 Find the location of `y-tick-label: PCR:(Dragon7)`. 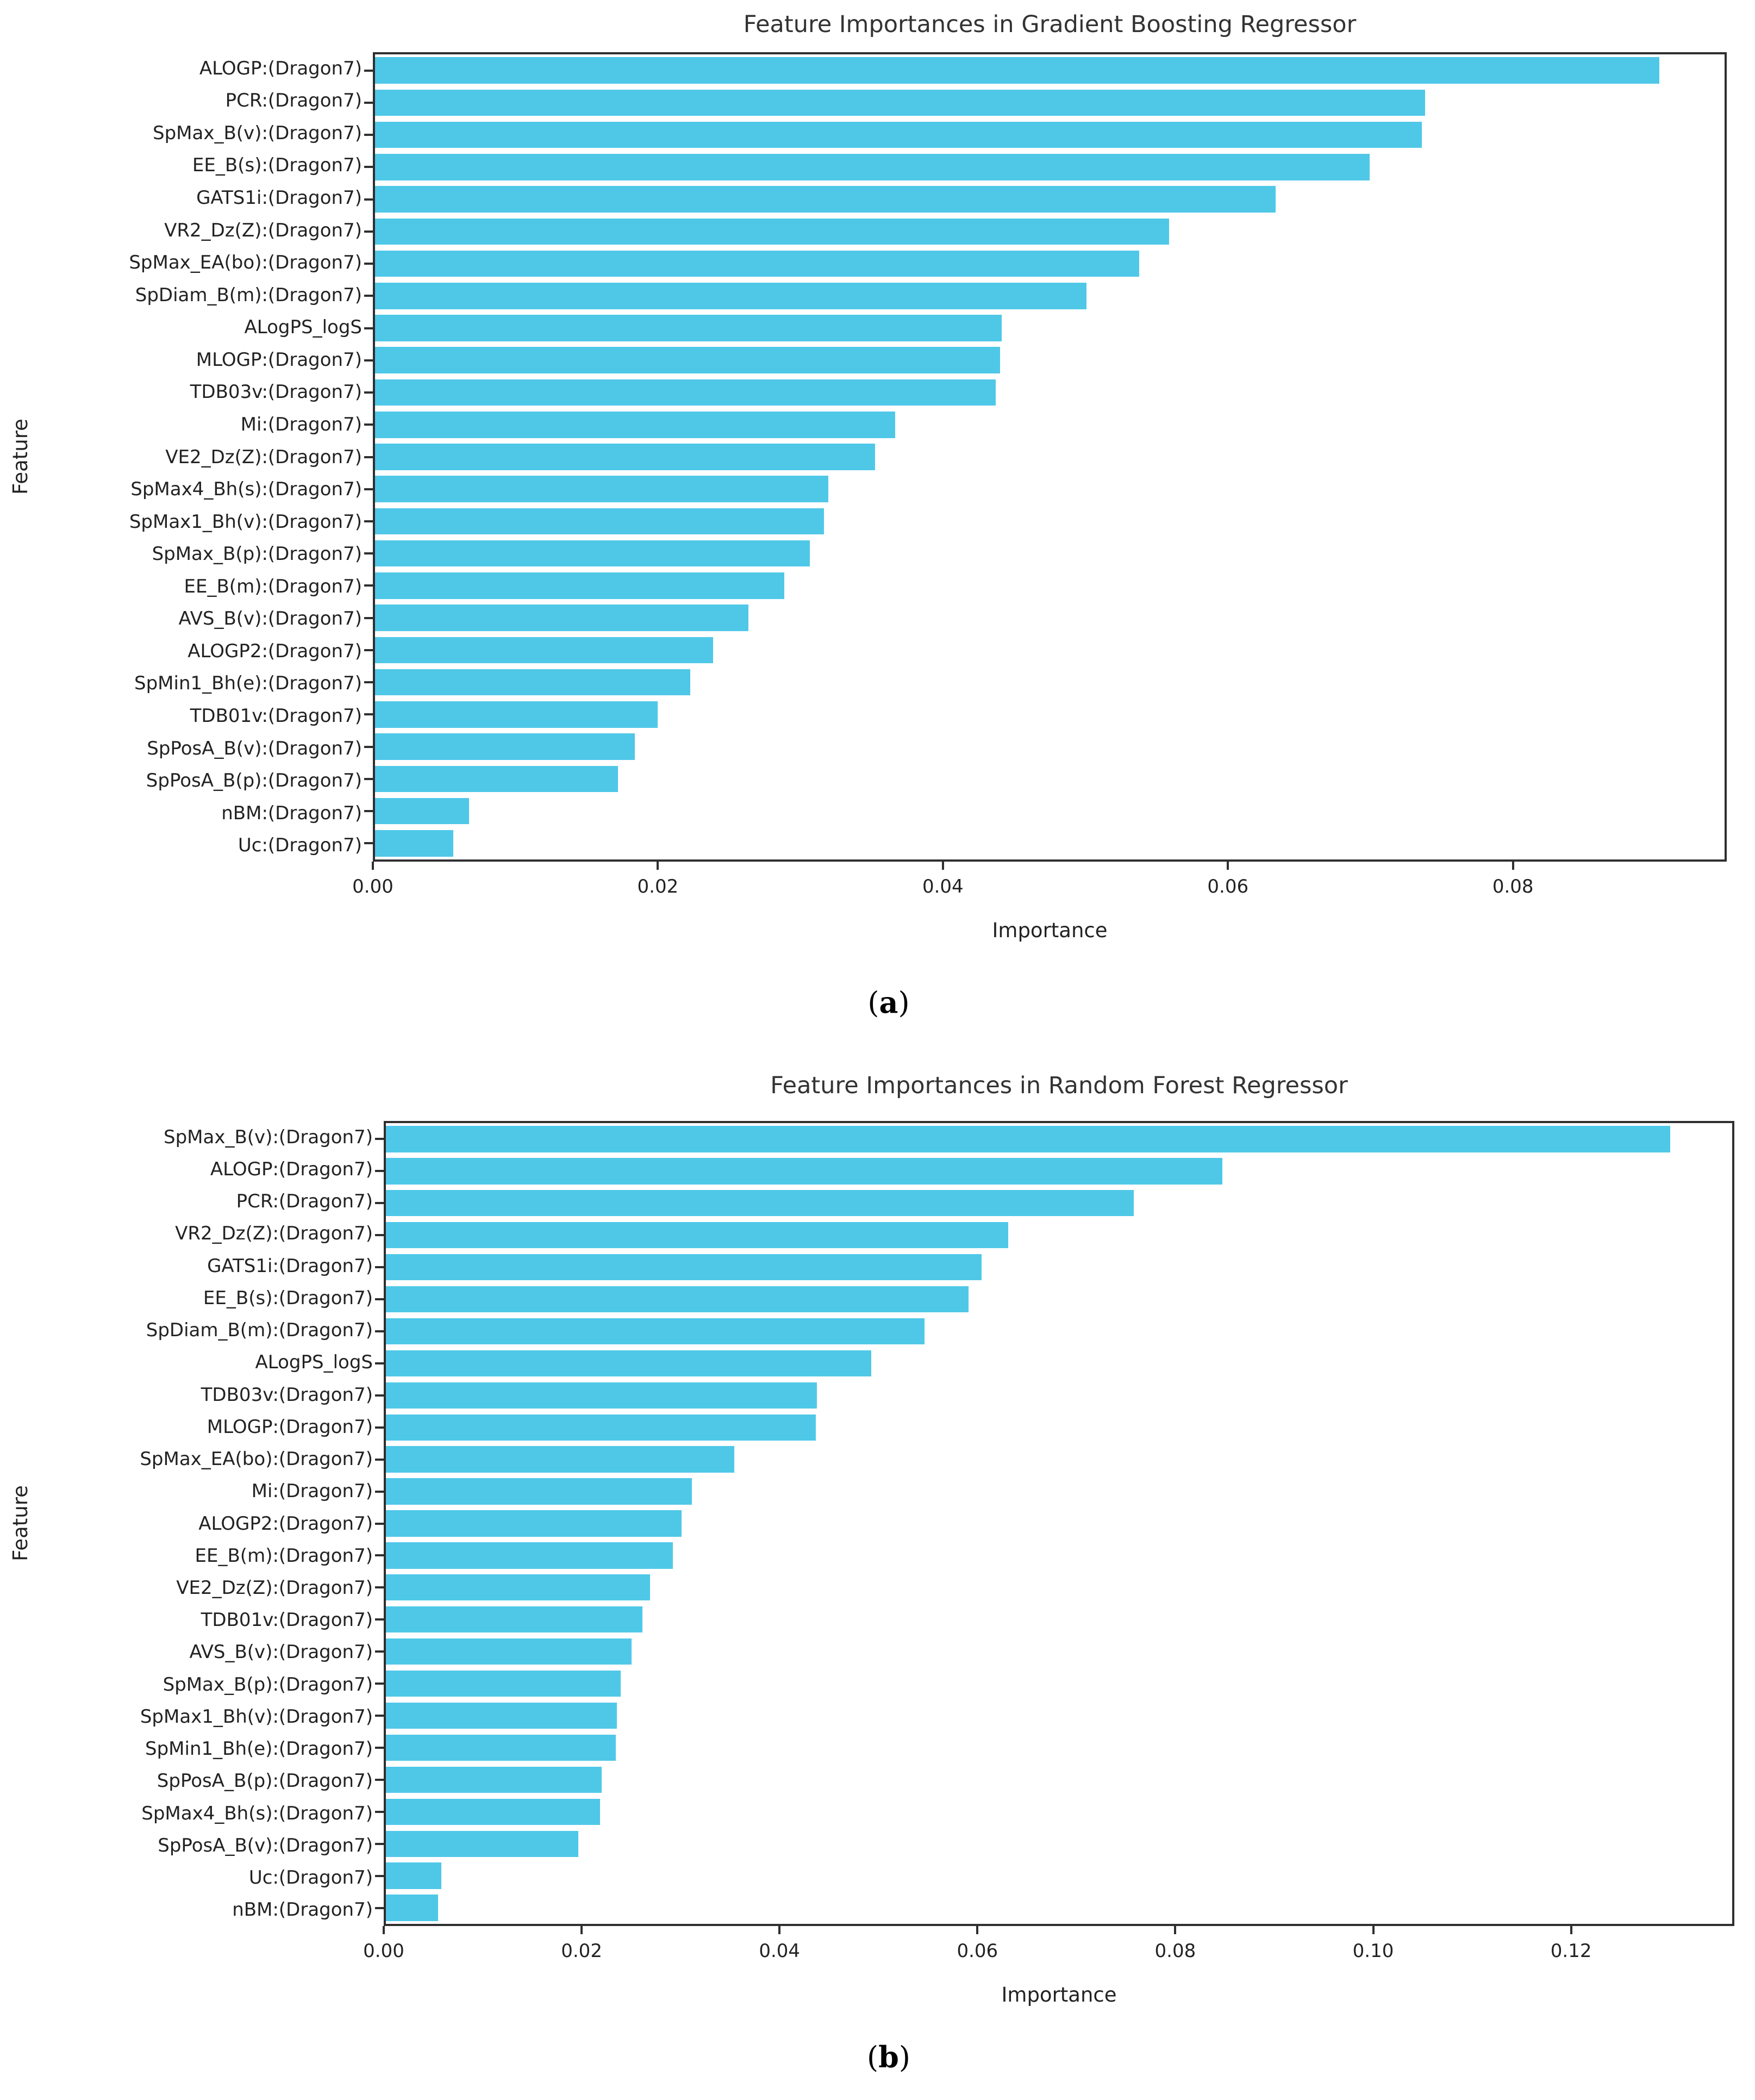

y-tick-label: PCR:(Dragon7) is located at coordinates (305, 1202).